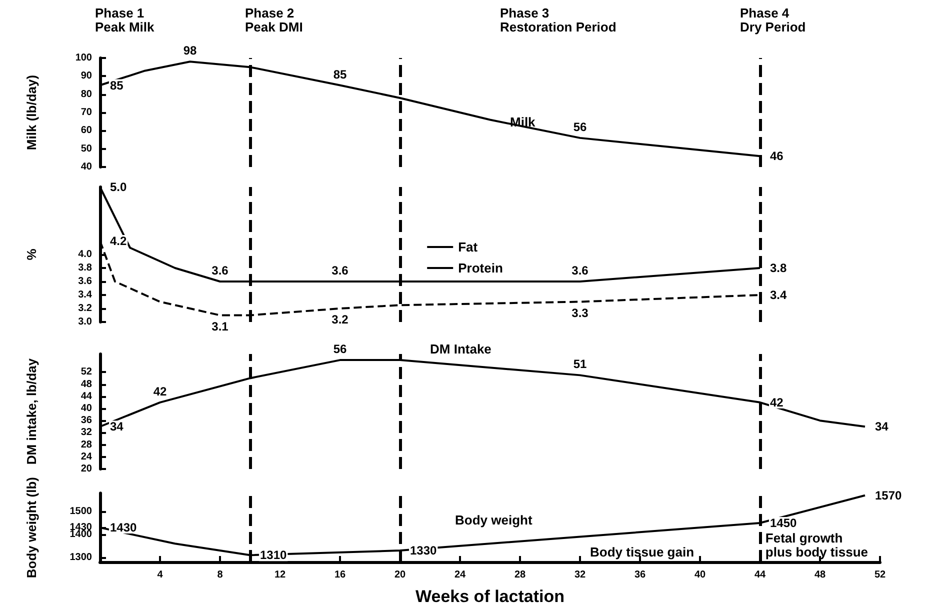 This screenshot has height=610, width=930. What do you see at coordinates (779, 295) in the screenshot?
I see `data-label: 3.4` at bounding box center [779, 295].